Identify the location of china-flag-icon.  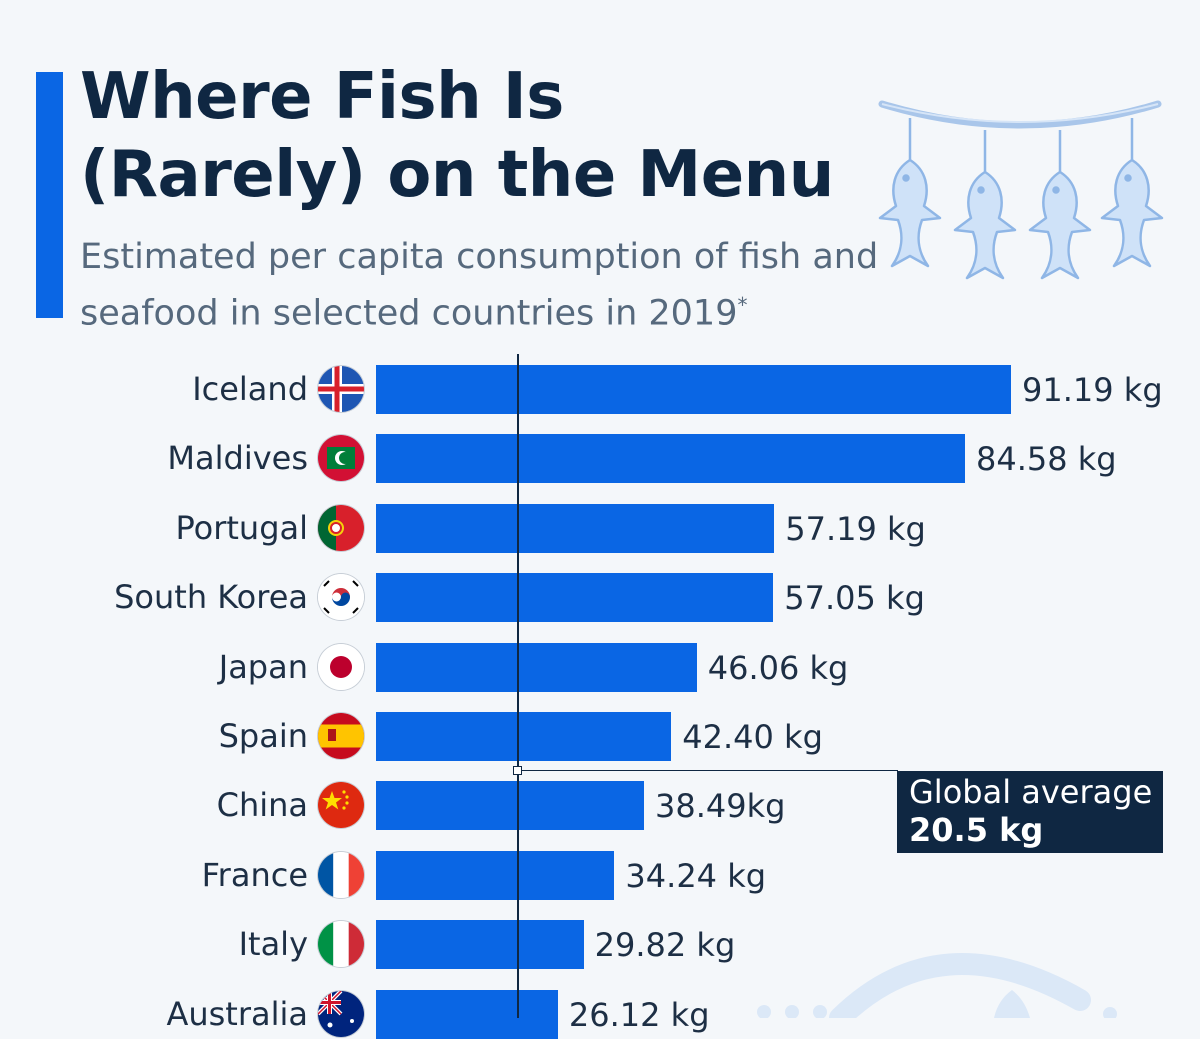
(341, 805).